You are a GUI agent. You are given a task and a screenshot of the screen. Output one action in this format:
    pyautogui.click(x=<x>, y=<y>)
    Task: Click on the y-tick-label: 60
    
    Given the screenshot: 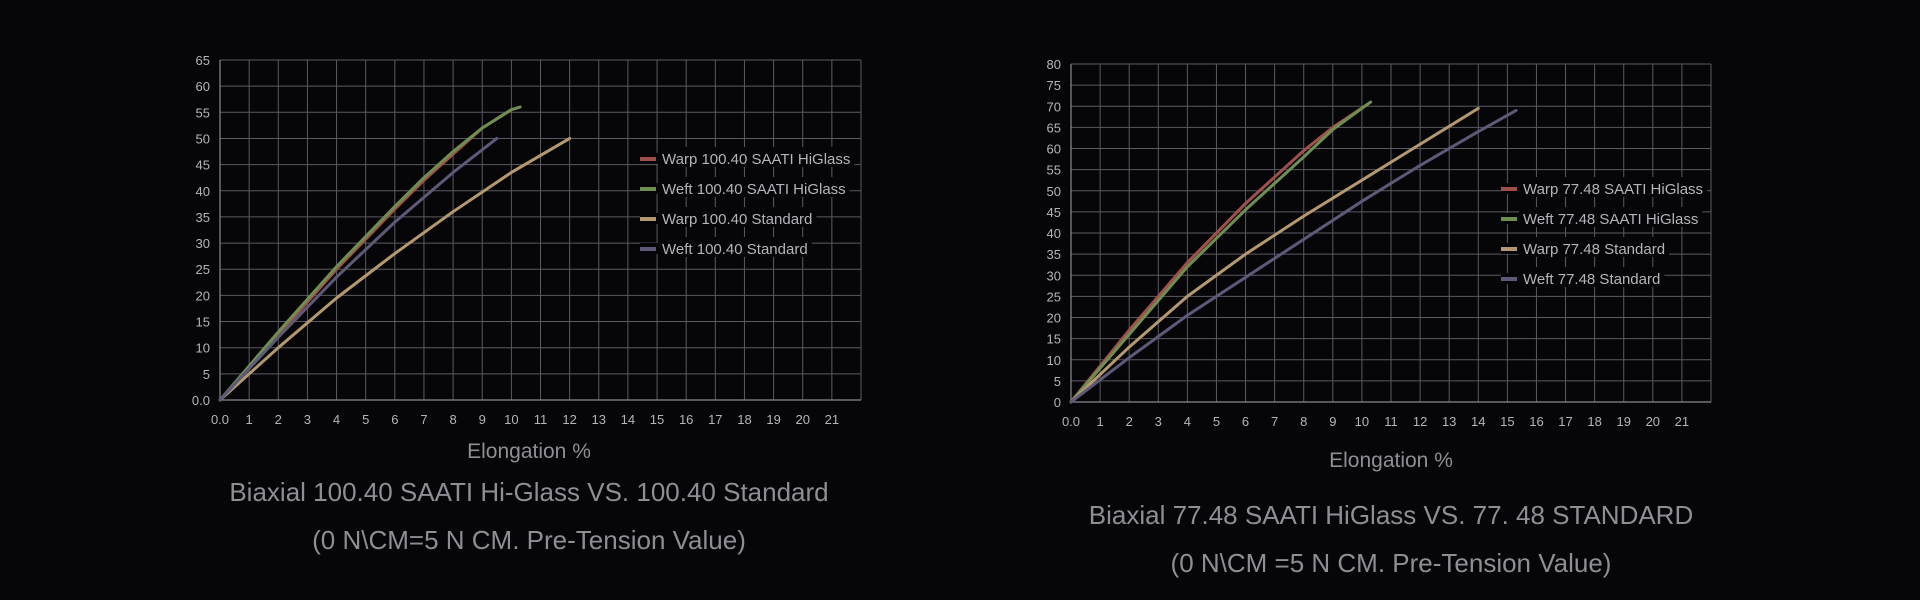 What is the action you would take?
    pyautogui.click(x=1054, y=149)
    